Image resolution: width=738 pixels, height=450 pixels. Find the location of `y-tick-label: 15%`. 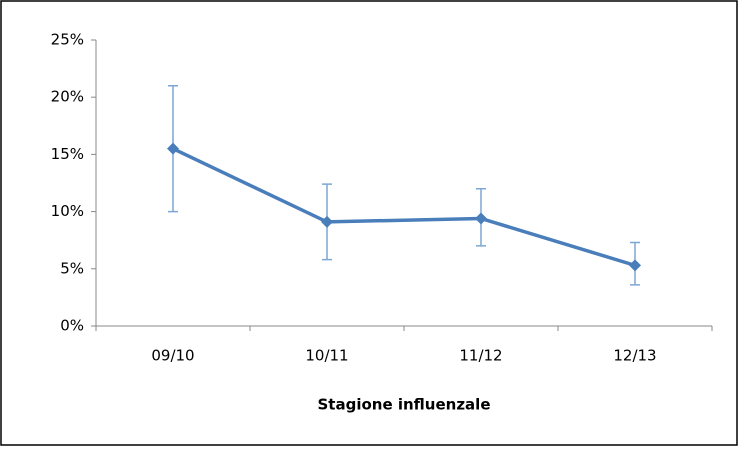

y-tick-label: 15% is located at coordinates (67, 154).